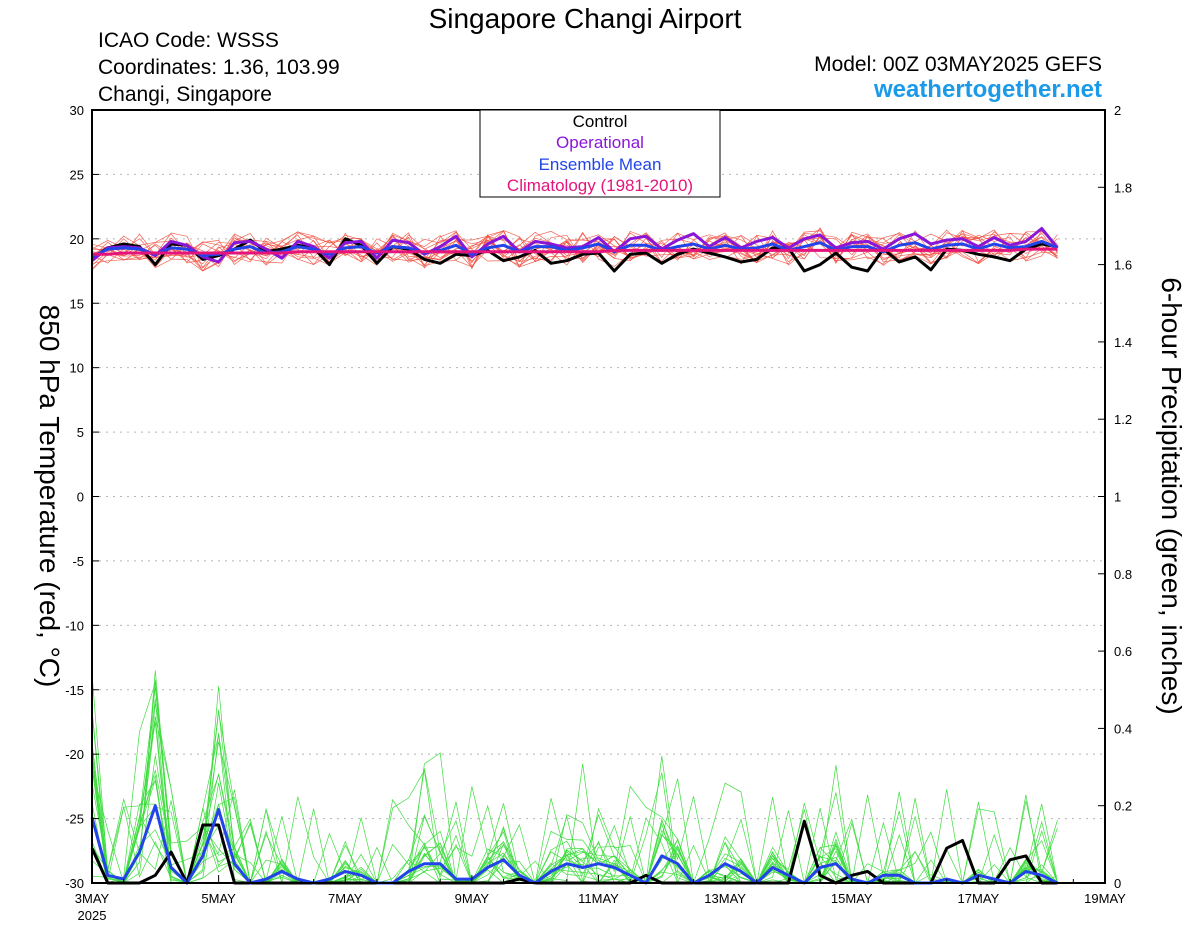  I want to click on legend-control: Control, so click(600, 121).